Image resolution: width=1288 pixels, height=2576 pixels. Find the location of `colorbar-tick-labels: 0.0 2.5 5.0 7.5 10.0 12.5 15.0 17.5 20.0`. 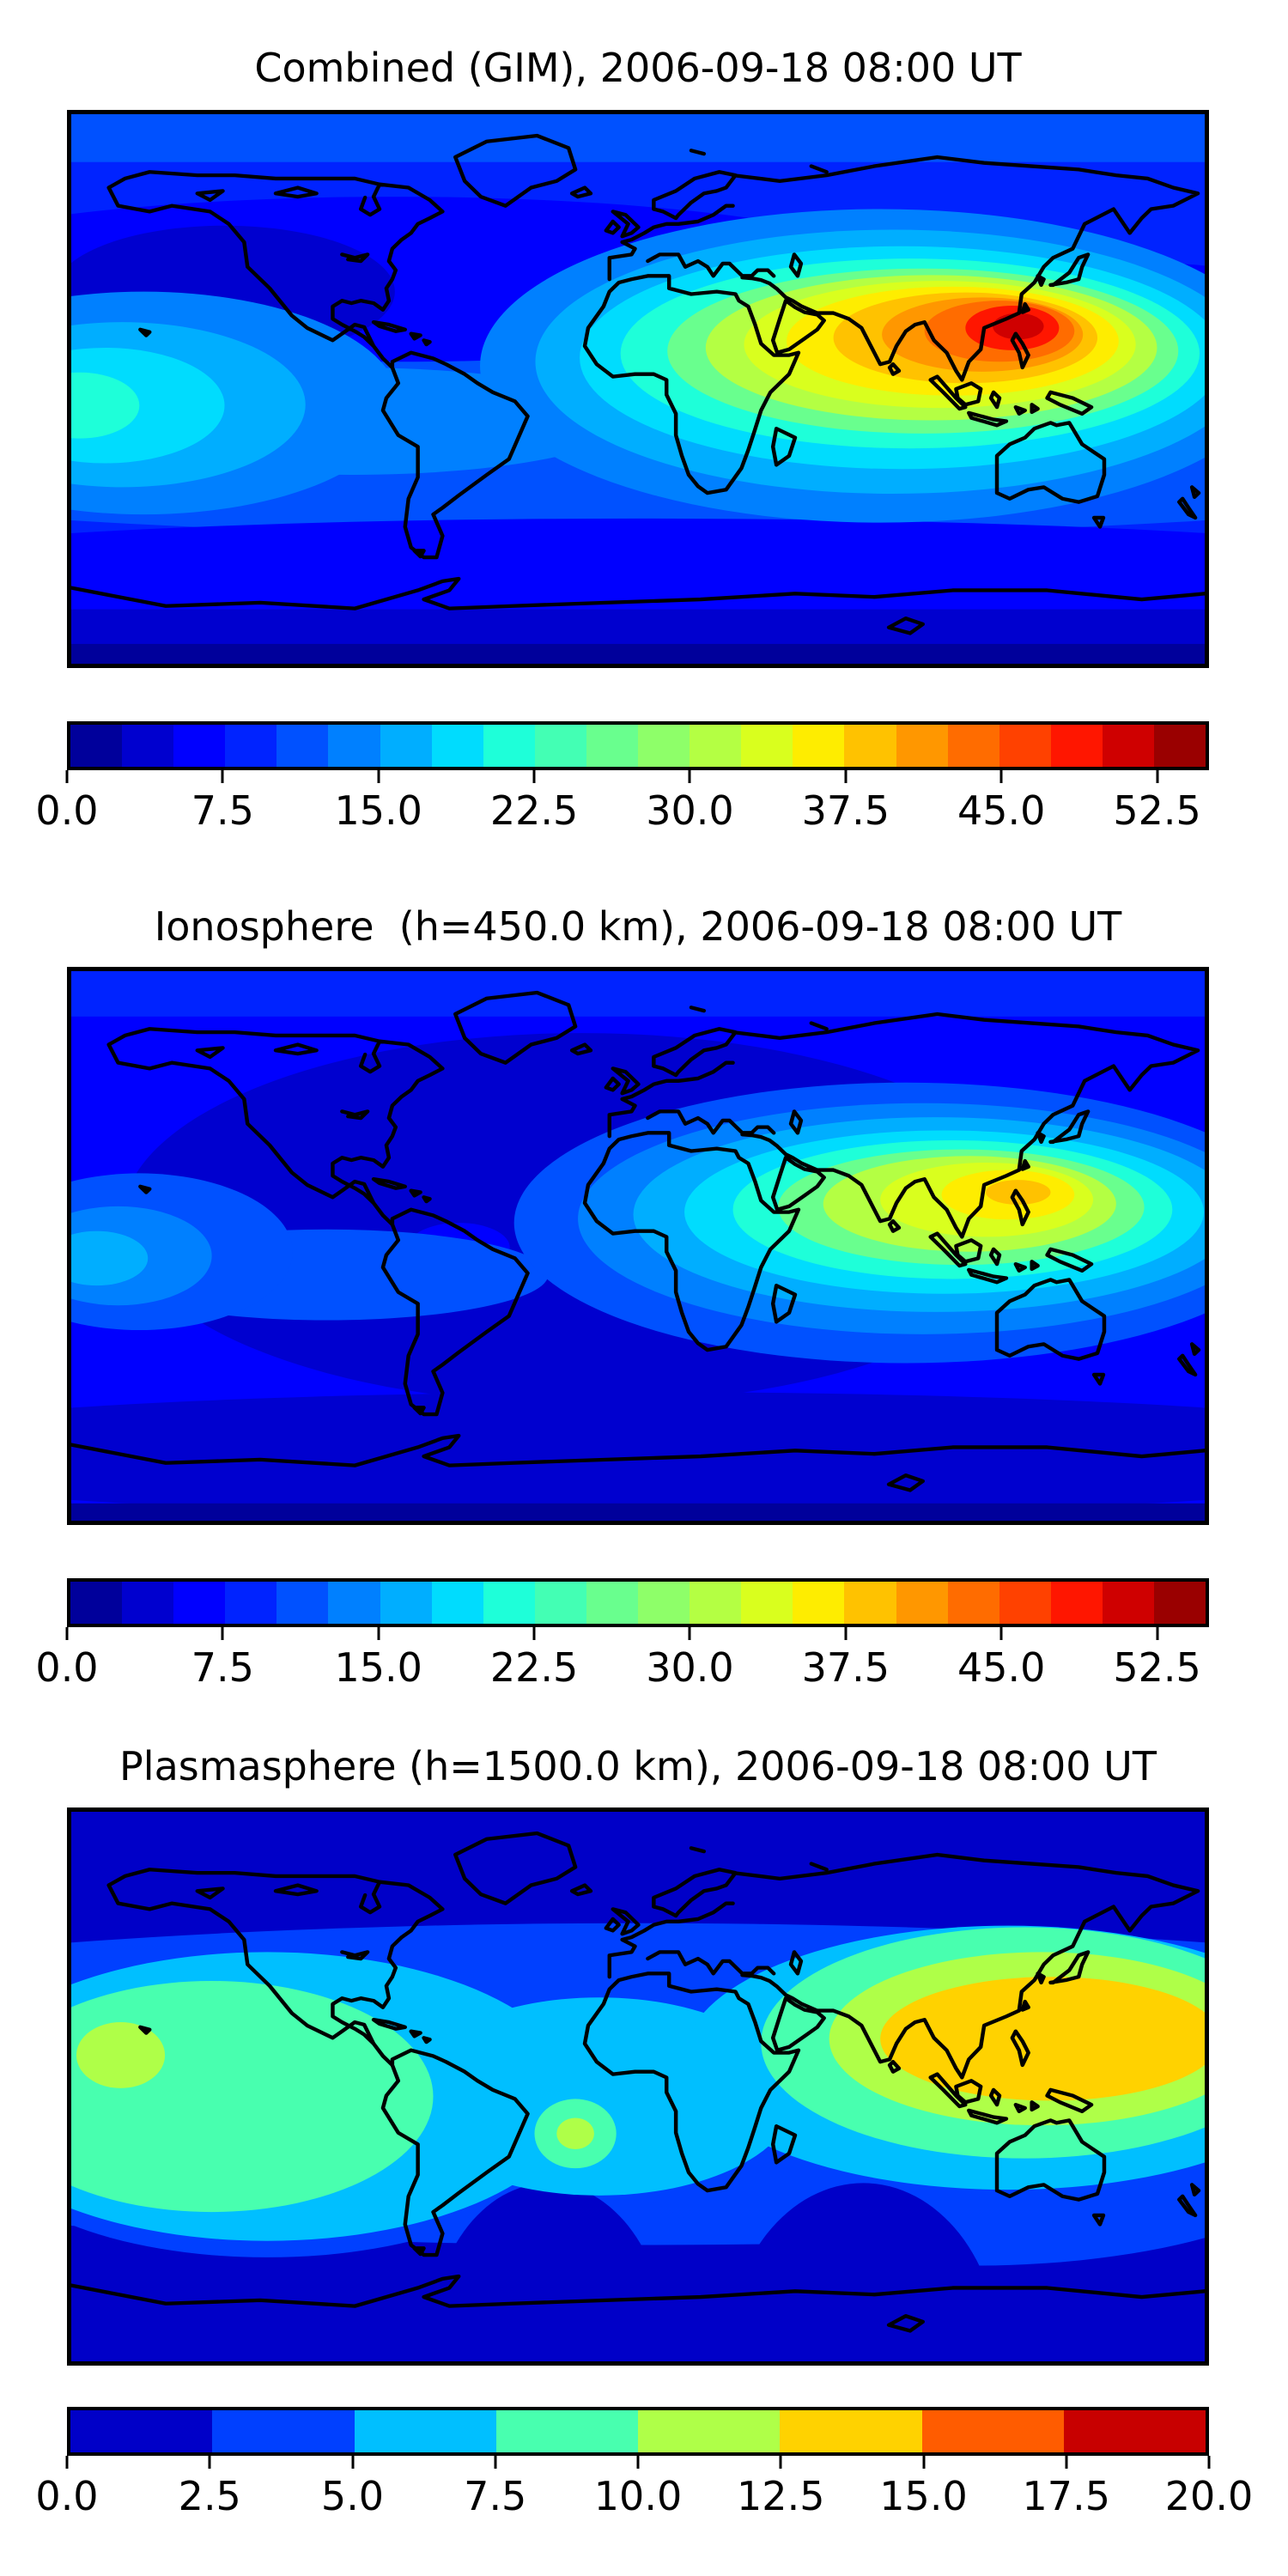

colorbar-tick-labels: 0.0 2.5 5.0 7.5 10.0 12.5 15.0 17.5 20.0 is located at coordinates (644, 2497).